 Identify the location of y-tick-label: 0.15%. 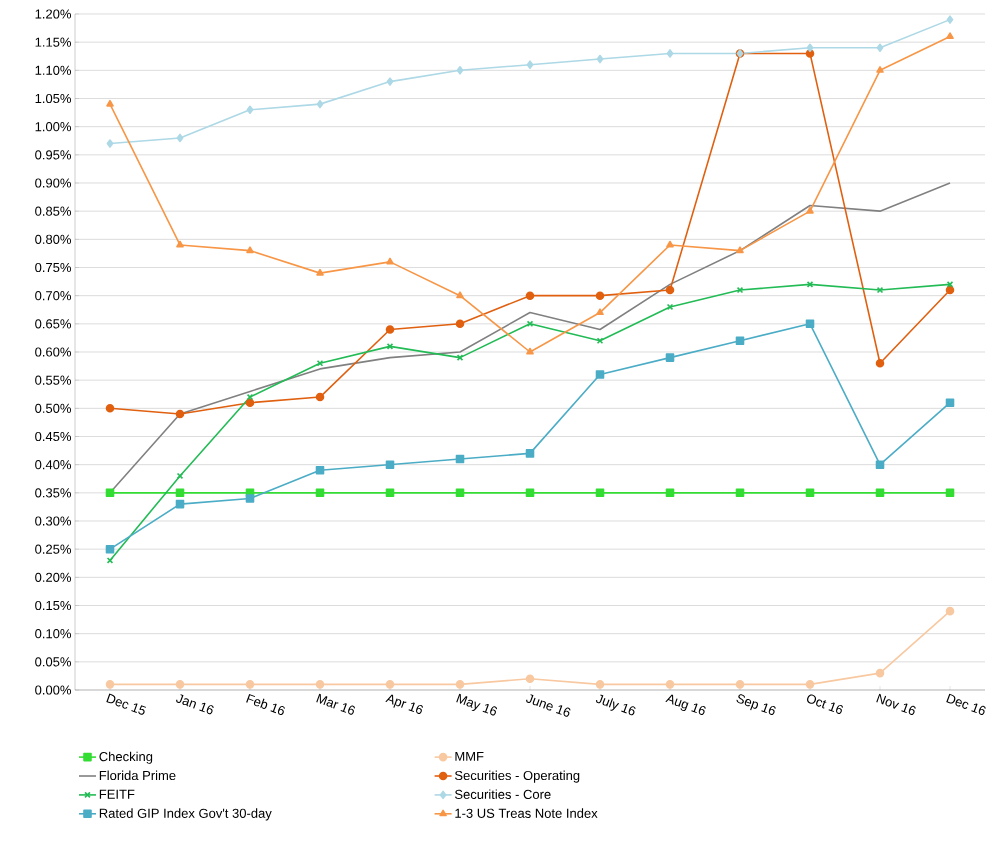
(53, 605).